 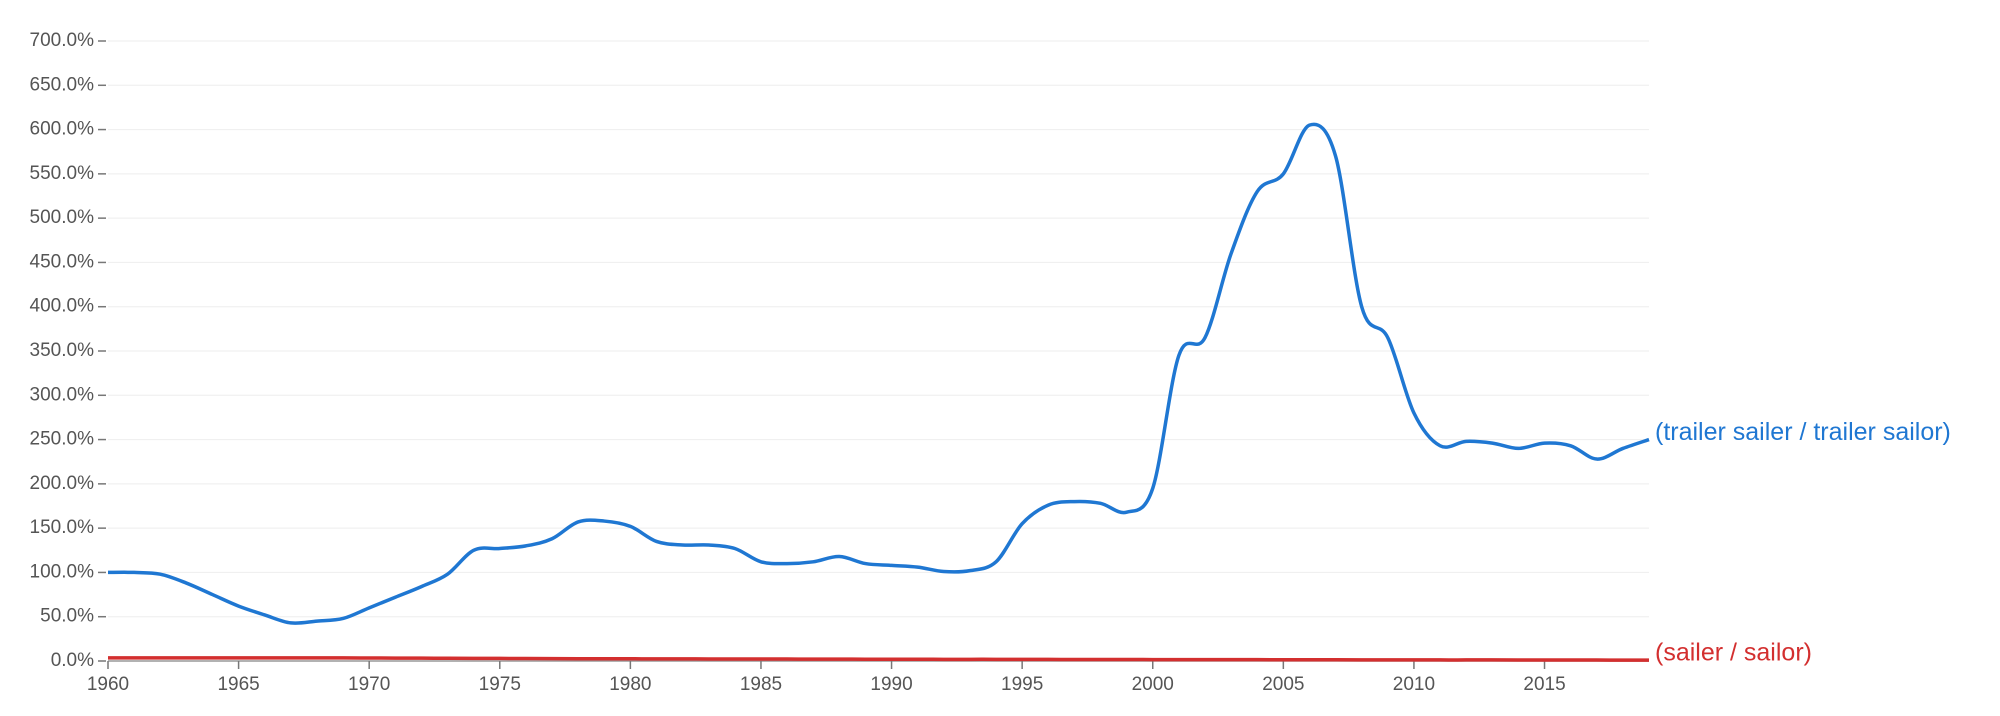 I want to click on y-tick-label: 300.0%, so click(x=62, y=394).